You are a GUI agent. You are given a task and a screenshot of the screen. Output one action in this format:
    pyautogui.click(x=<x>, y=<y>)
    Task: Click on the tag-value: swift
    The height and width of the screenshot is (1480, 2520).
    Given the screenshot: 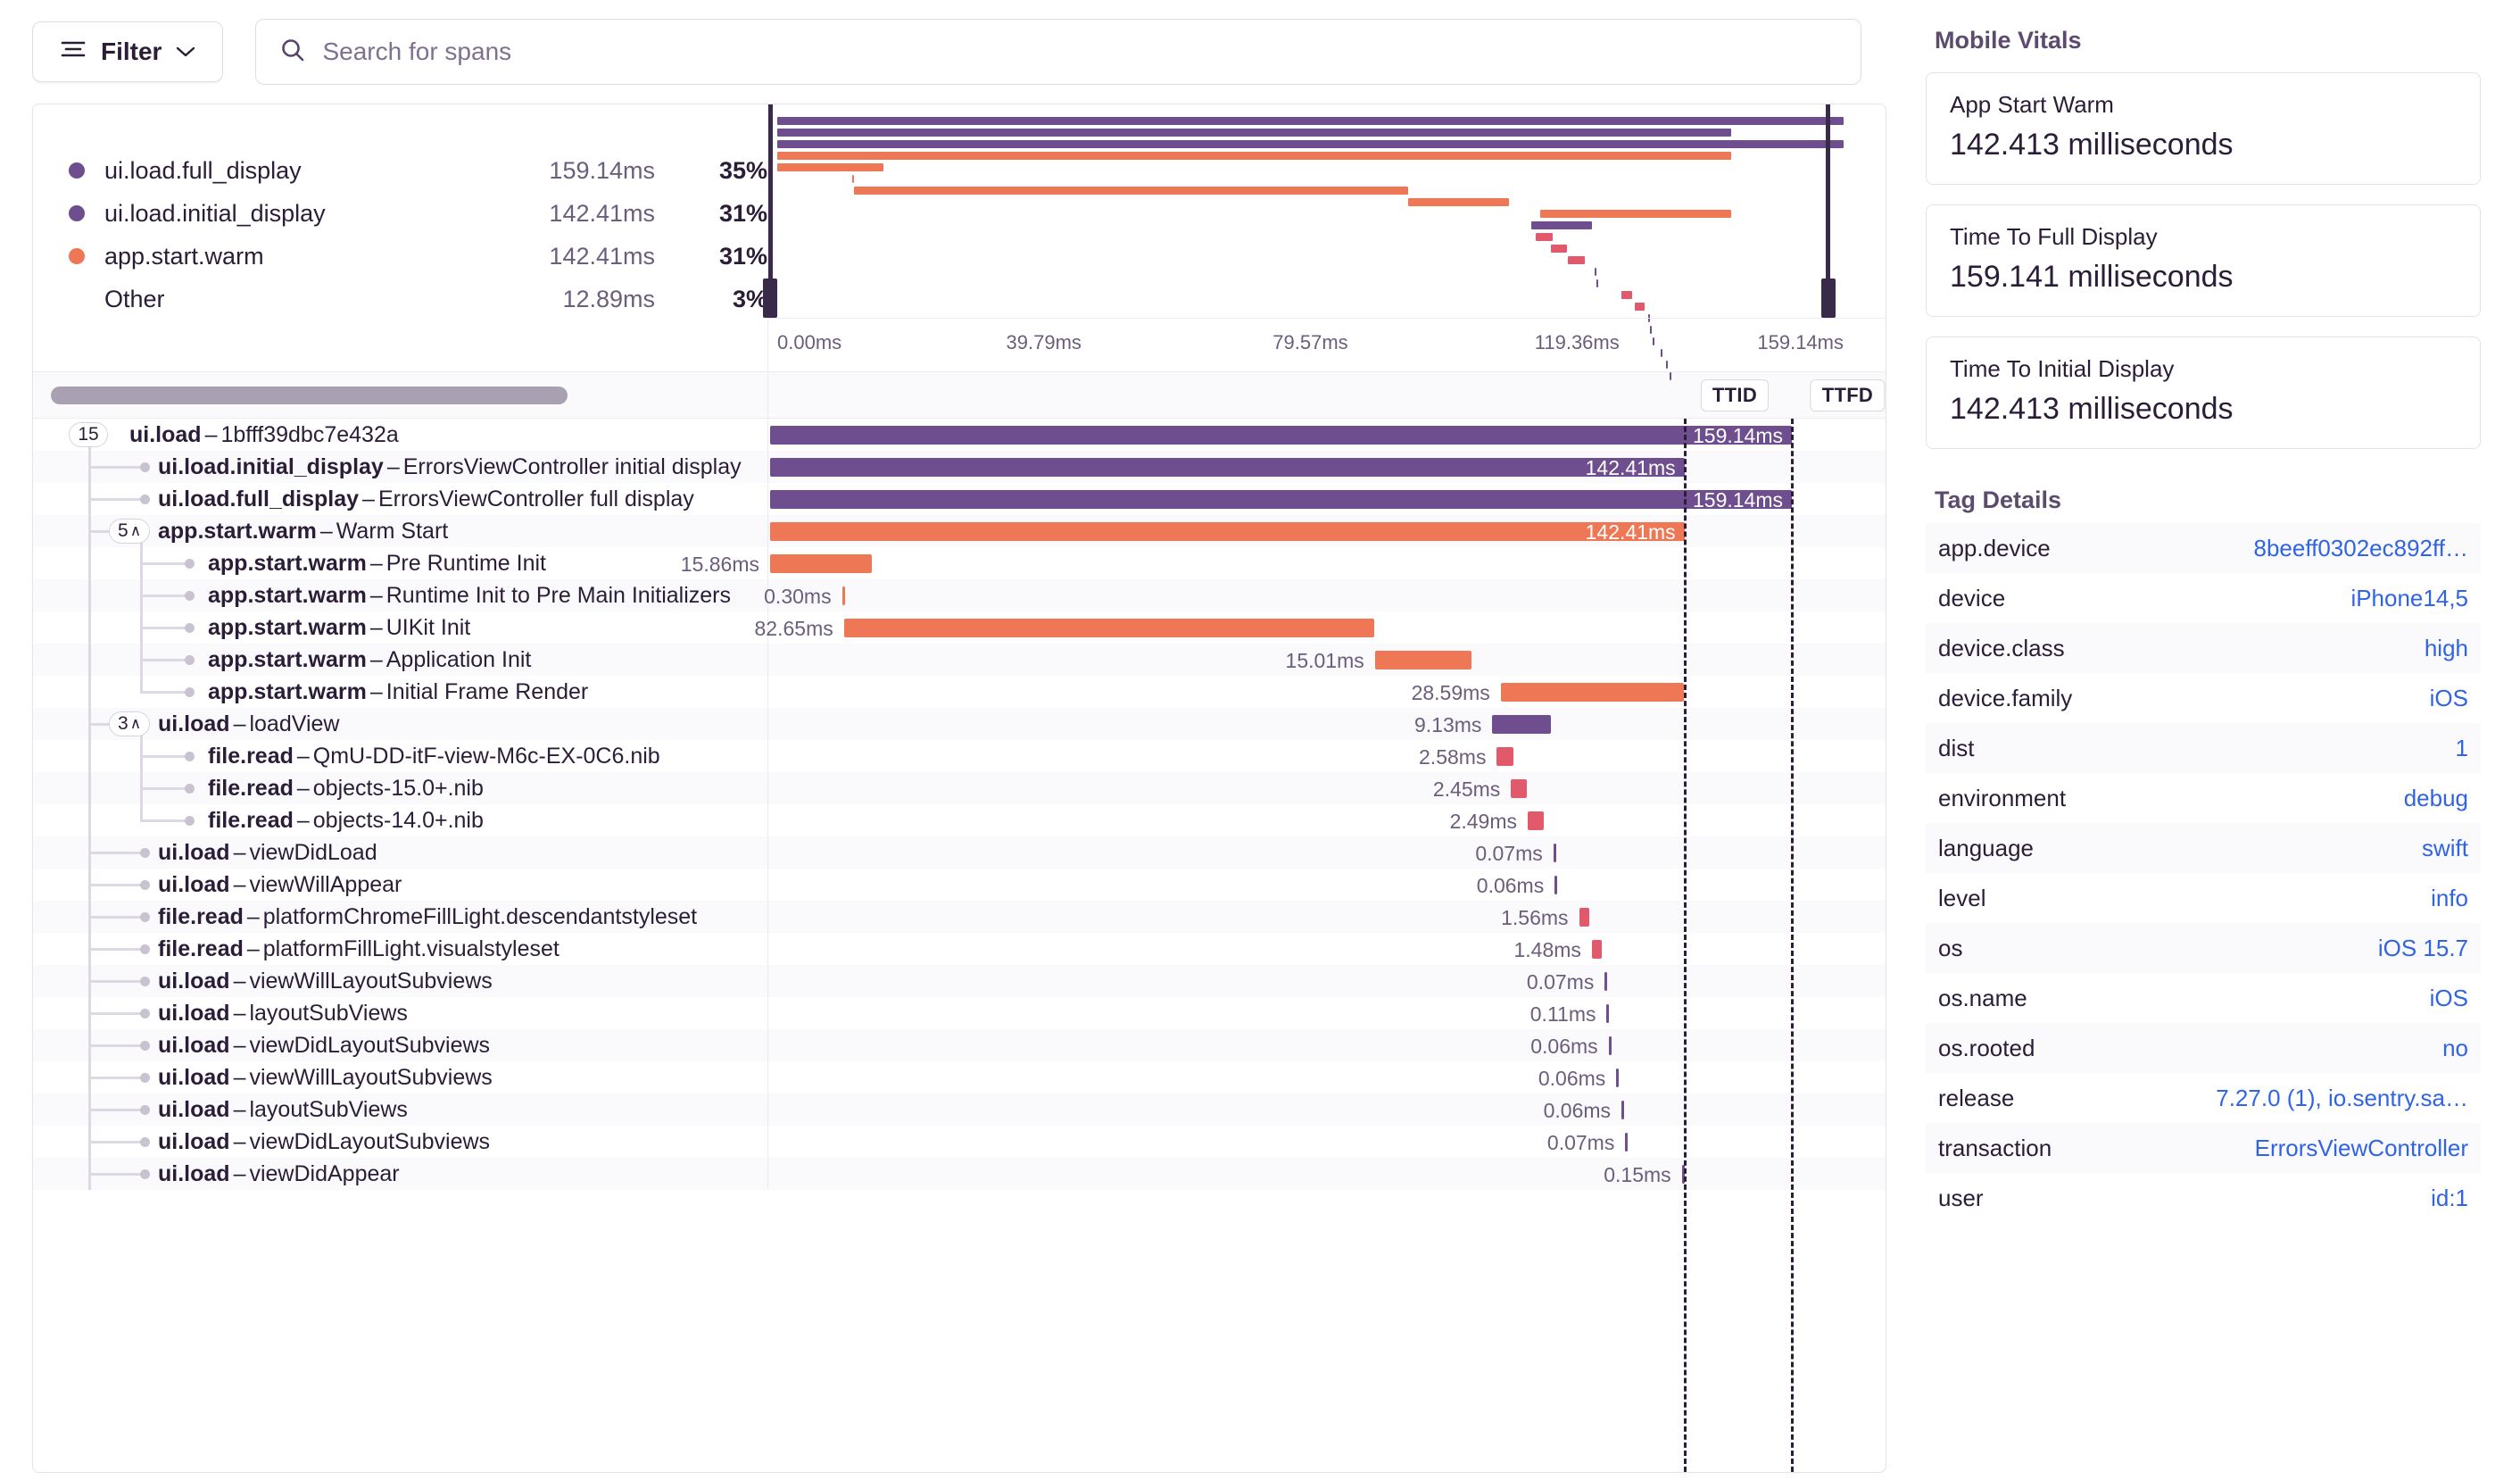 What is the action you would take?
    pyautogui.click(x=2445, y=847)
    